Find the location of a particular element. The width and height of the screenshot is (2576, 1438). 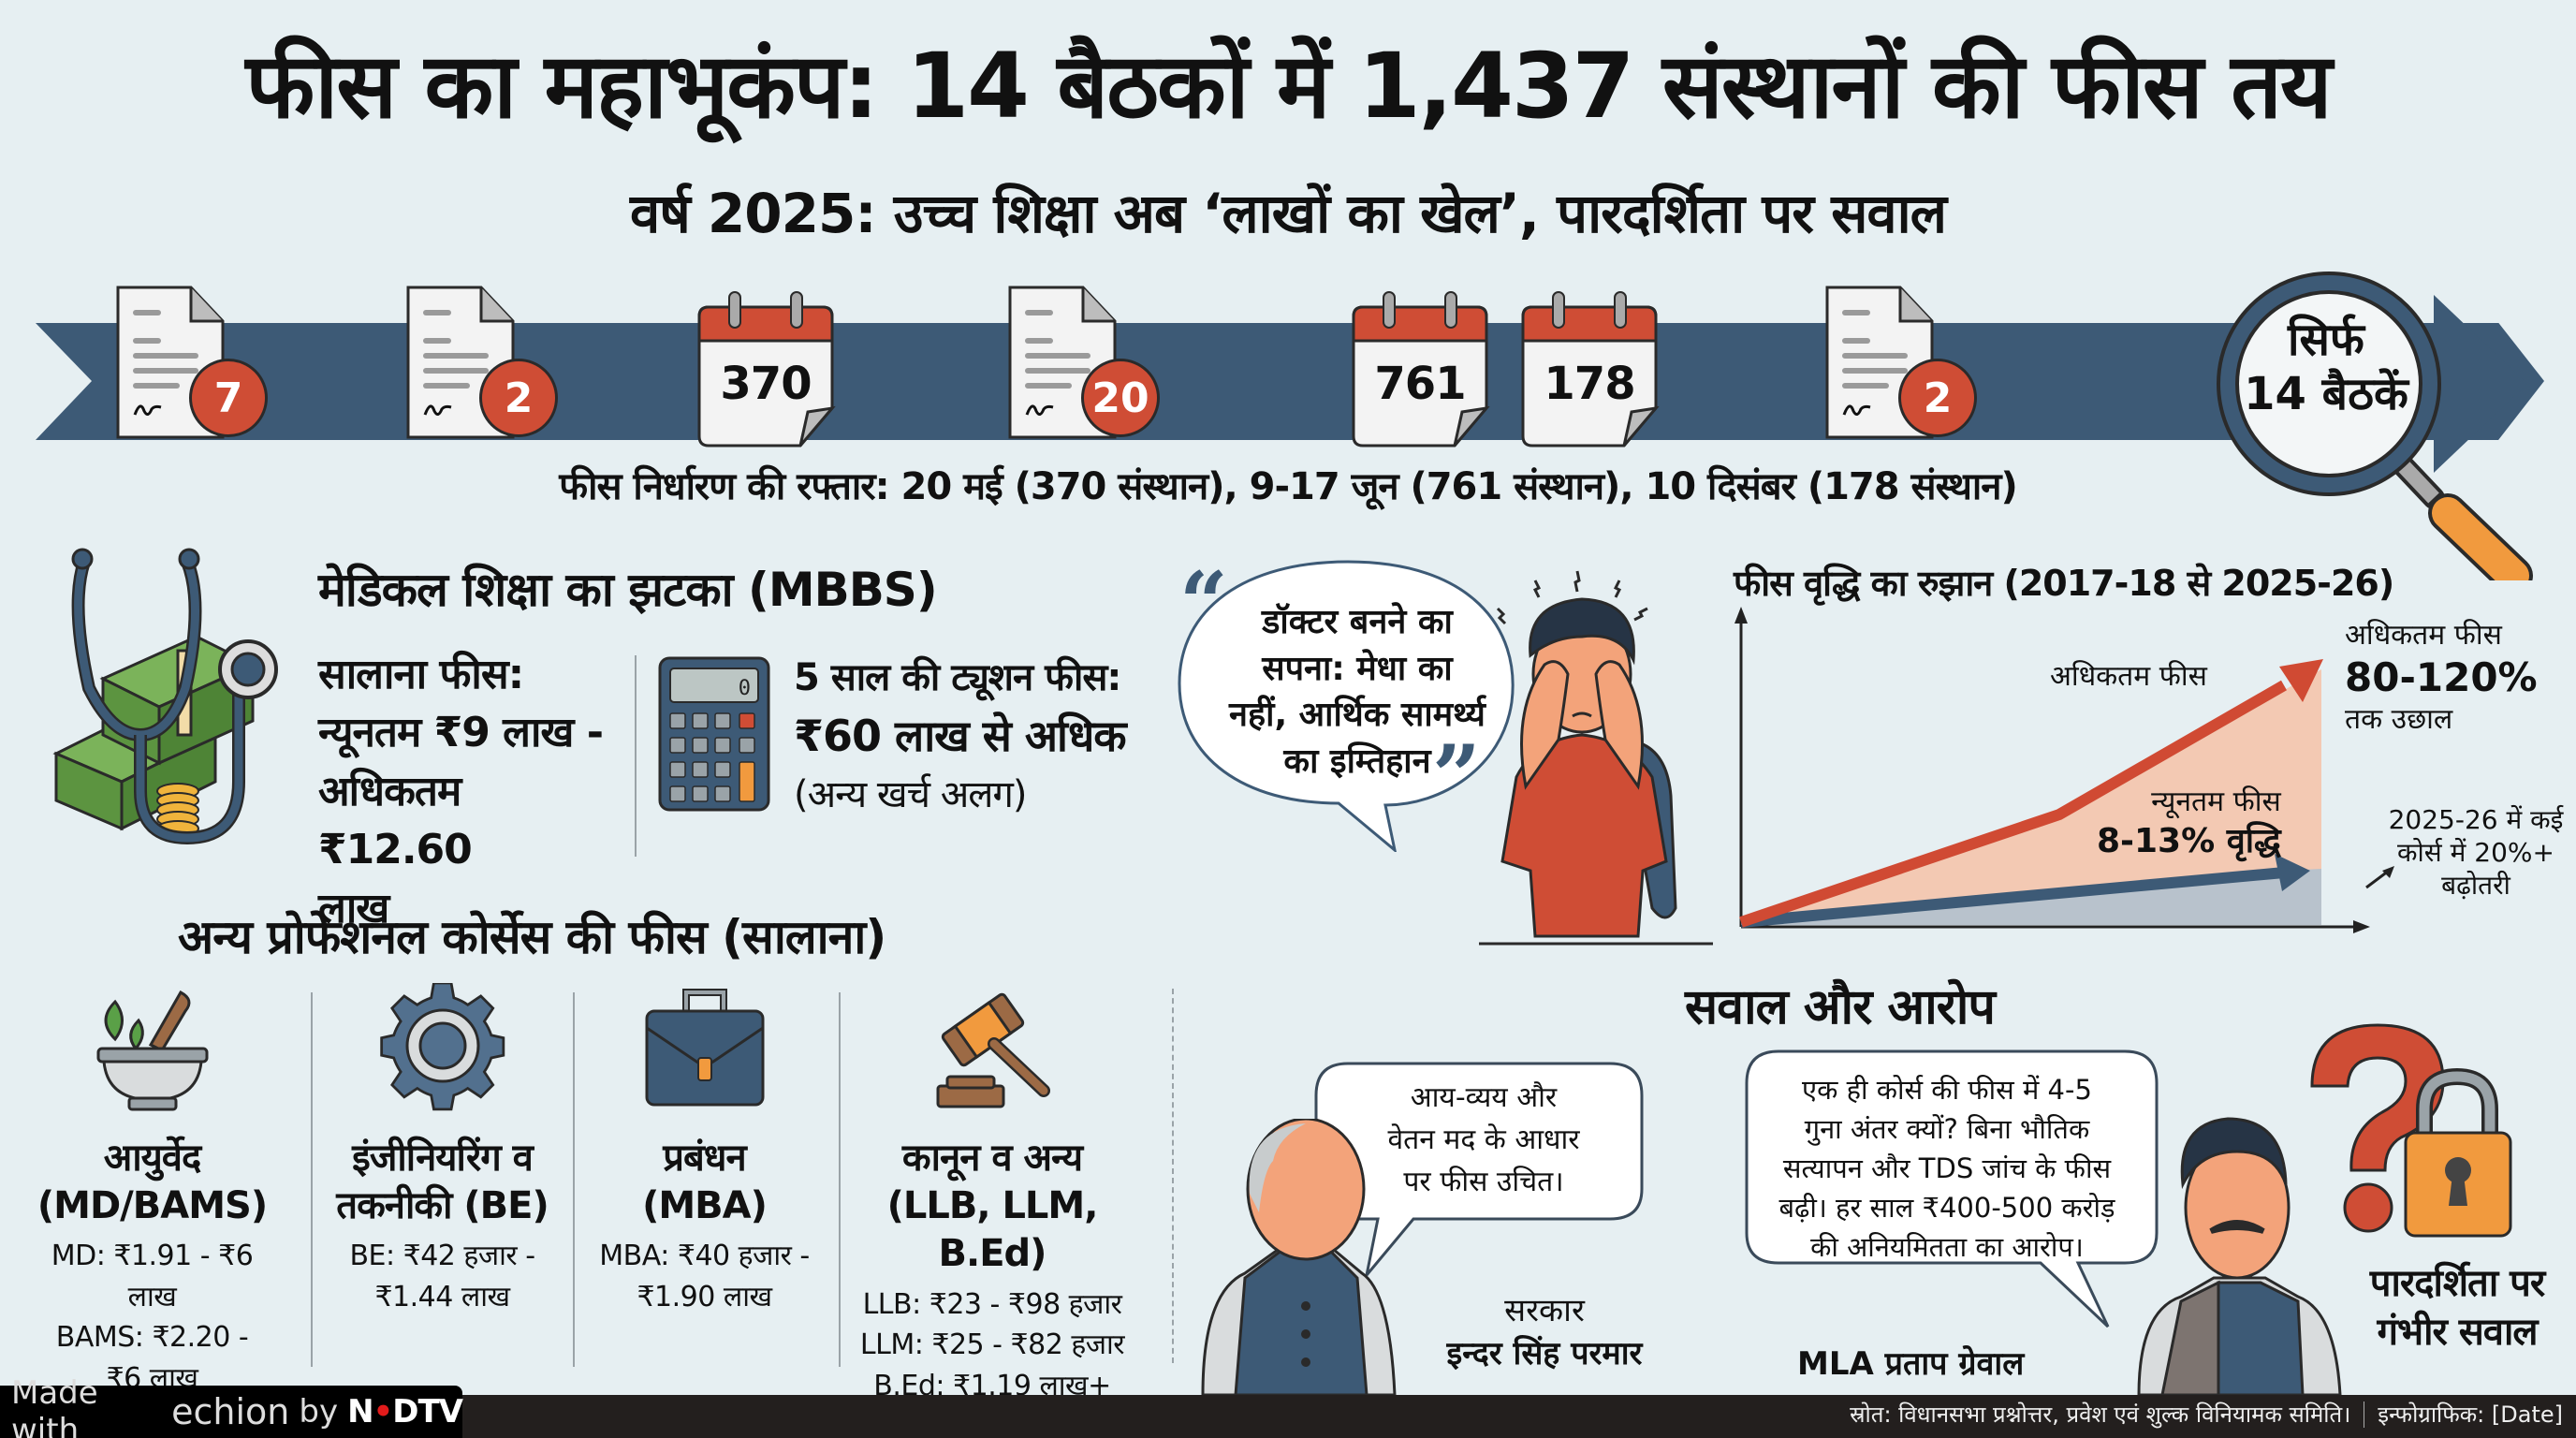

meetings-count-label: सिर्फ 14 बैठकें is located at coordinates (2326, 367).